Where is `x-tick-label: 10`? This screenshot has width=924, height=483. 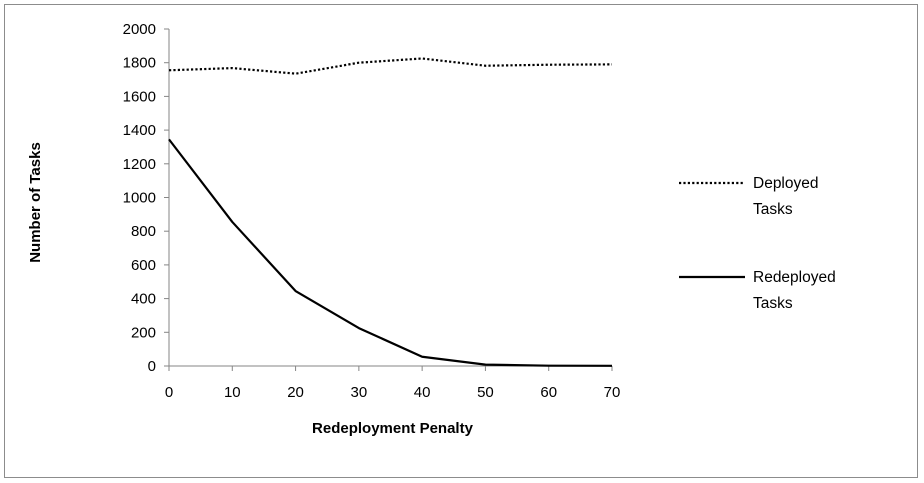 x-tick-label: 10 is located at coordinates (232, 392).